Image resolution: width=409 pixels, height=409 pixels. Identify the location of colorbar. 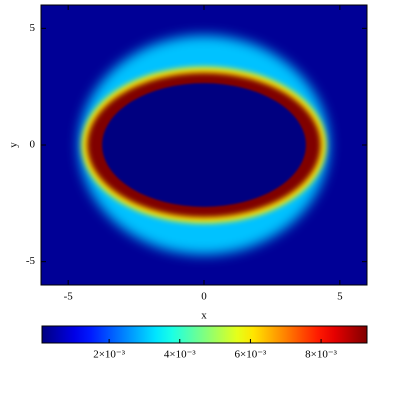
(204, 334).